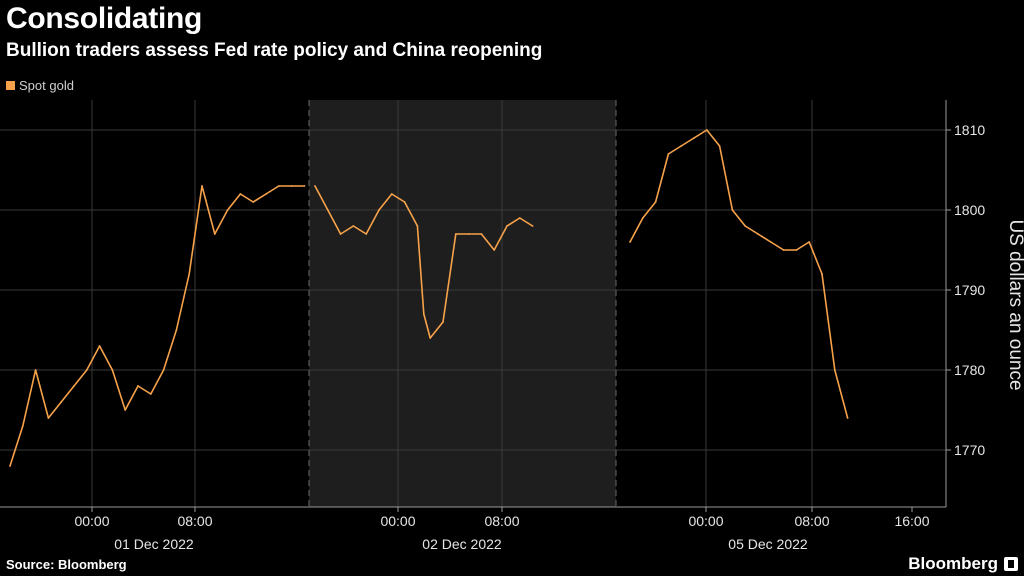 Image resolution: width=1024 pixels, height=576 pixels. What do you see at coordinates (911, 521) in the screenshot?
I see `x-tick-label: 16:00` at bounding box center [911, 521].